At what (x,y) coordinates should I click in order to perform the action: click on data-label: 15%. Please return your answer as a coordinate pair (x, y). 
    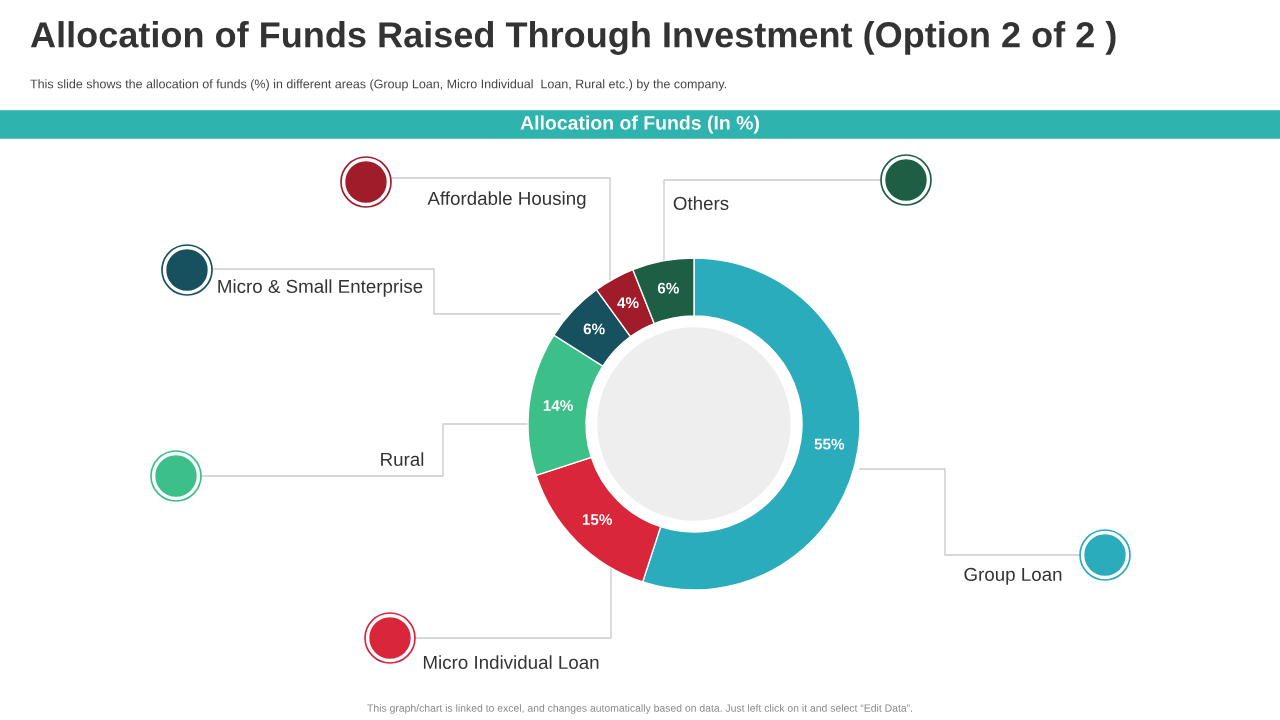
    Looking at the image, I should click on (597, 519).